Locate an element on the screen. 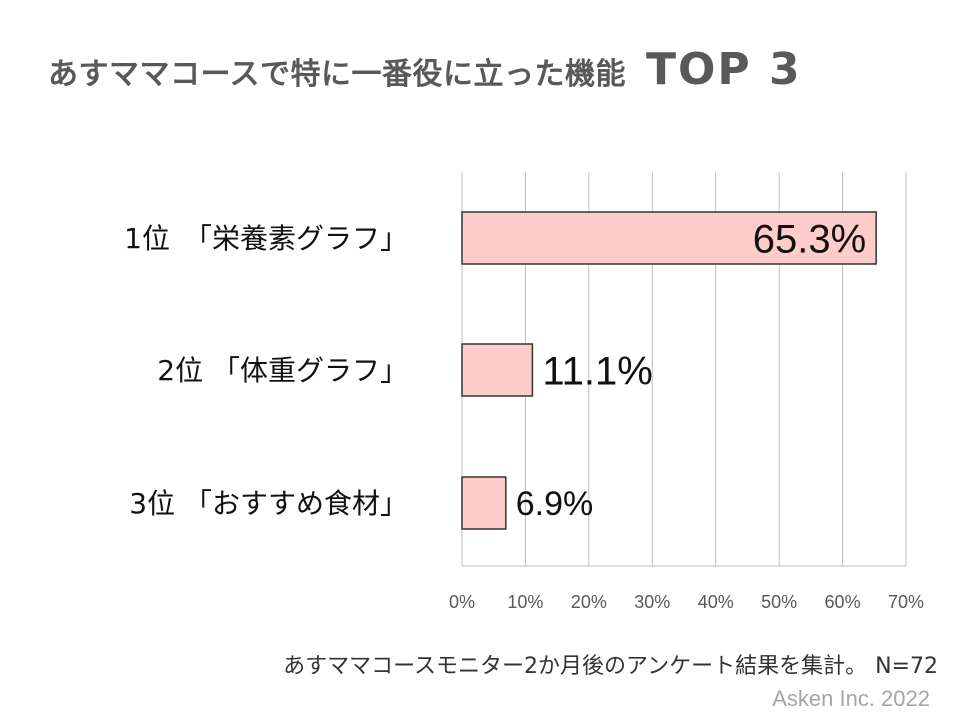 The height and width of the screenshot is (720, 960). category-labels: 1位 「栄養素グラフ」 2位 「体重グラフ」 3位 「おすすめ食材」 is located at coordinates (266, 371).